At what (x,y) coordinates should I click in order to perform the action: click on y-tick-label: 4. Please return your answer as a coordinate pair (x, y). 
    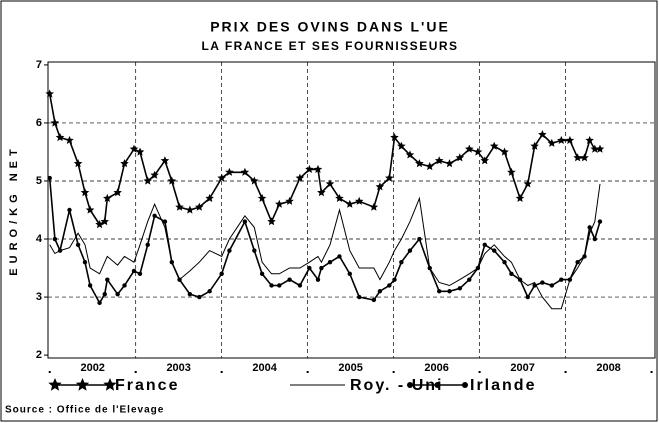
    Looking at the image, I should click on (39, 239).